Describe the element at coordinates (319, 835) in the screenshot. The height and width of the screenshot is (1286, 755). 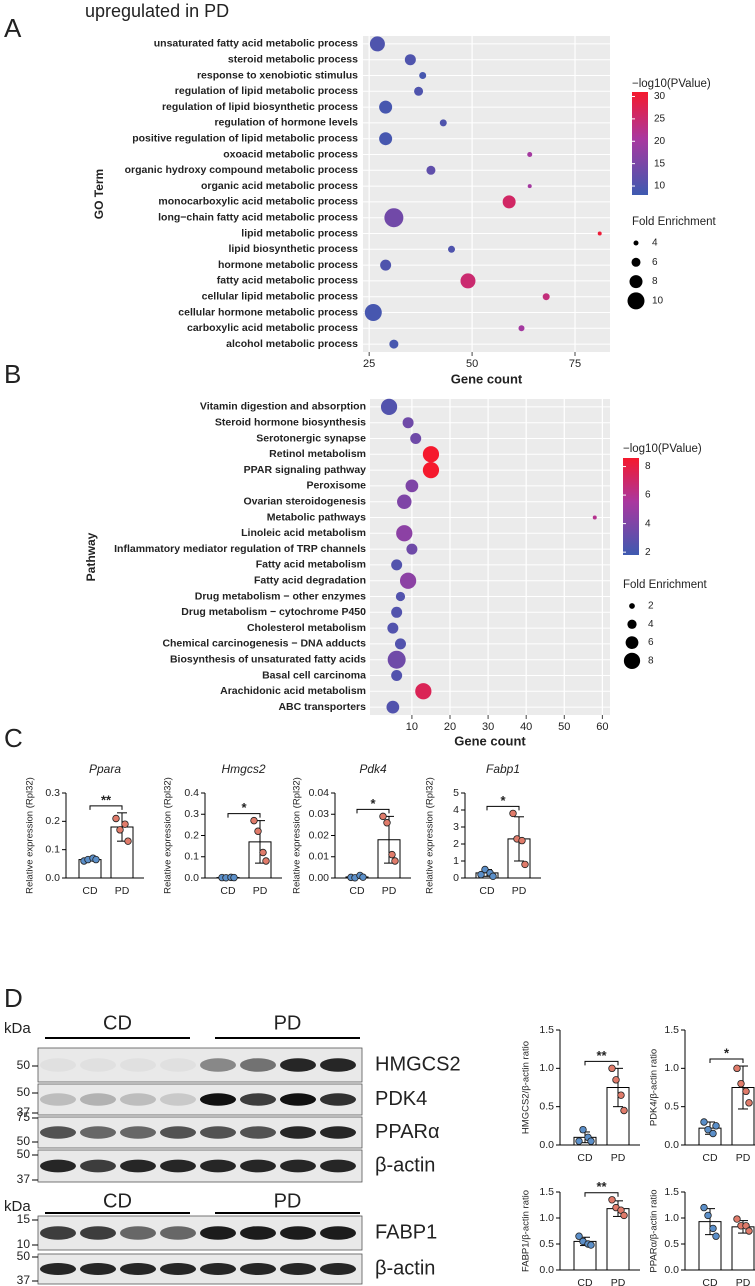
I see `y-tick-label: 0.02` at that location.